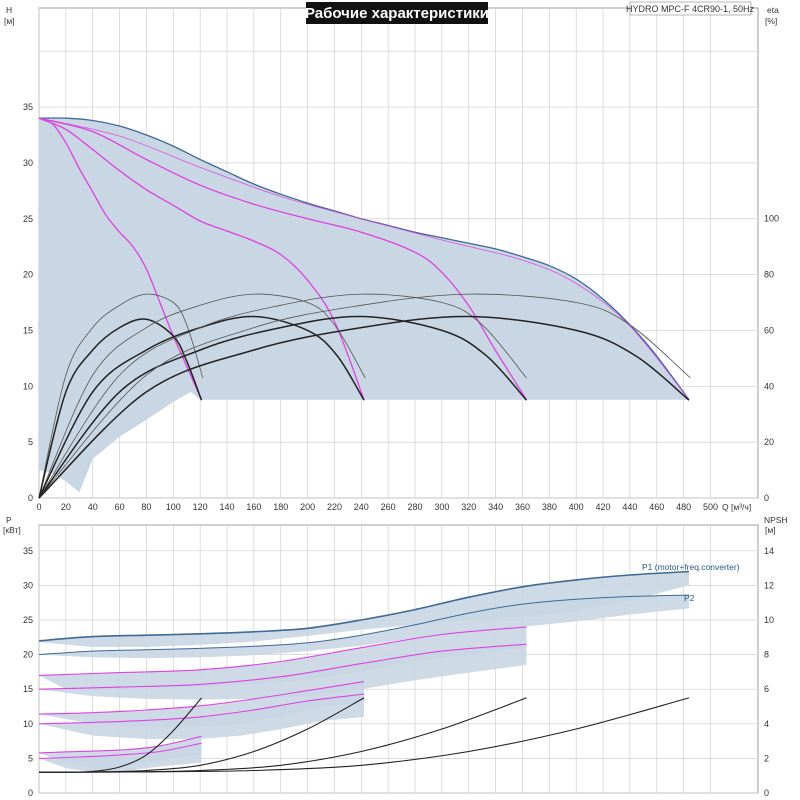  What do you see at coordinates (9, 10) in the screenshot?
I see `y-axis-label-h: H` at bounding box center [9, 10].